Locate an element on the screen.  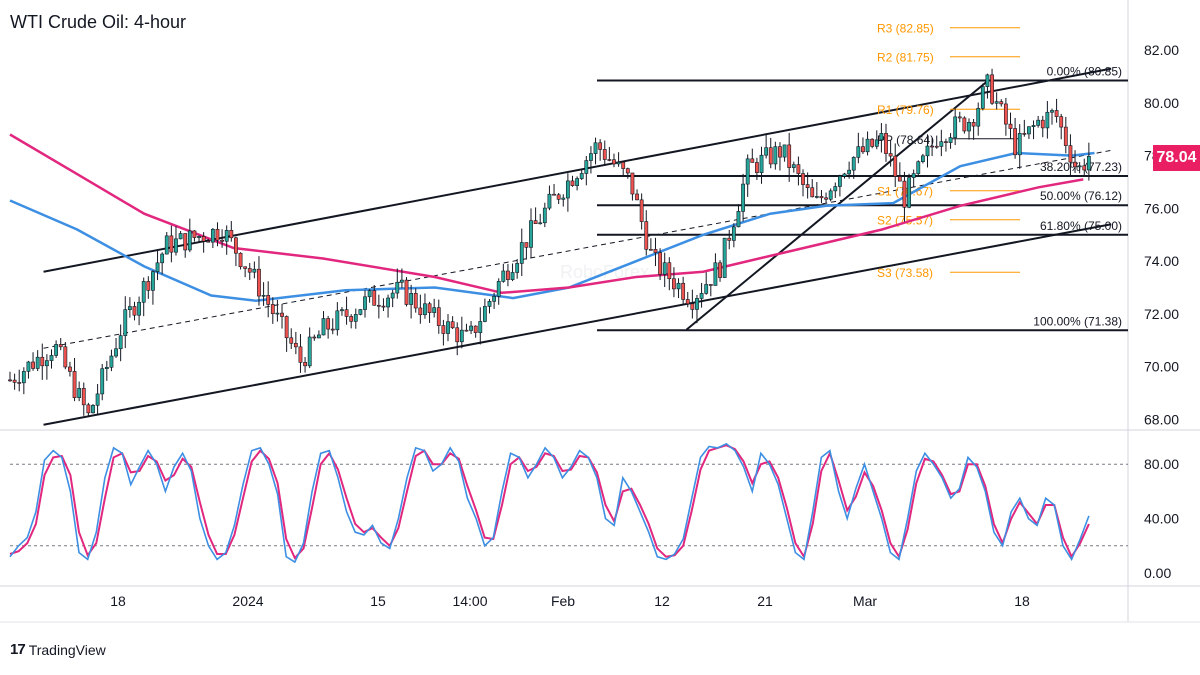
fib-level-label: 50.00% (76.12) is located at coordinates (1081, 196).